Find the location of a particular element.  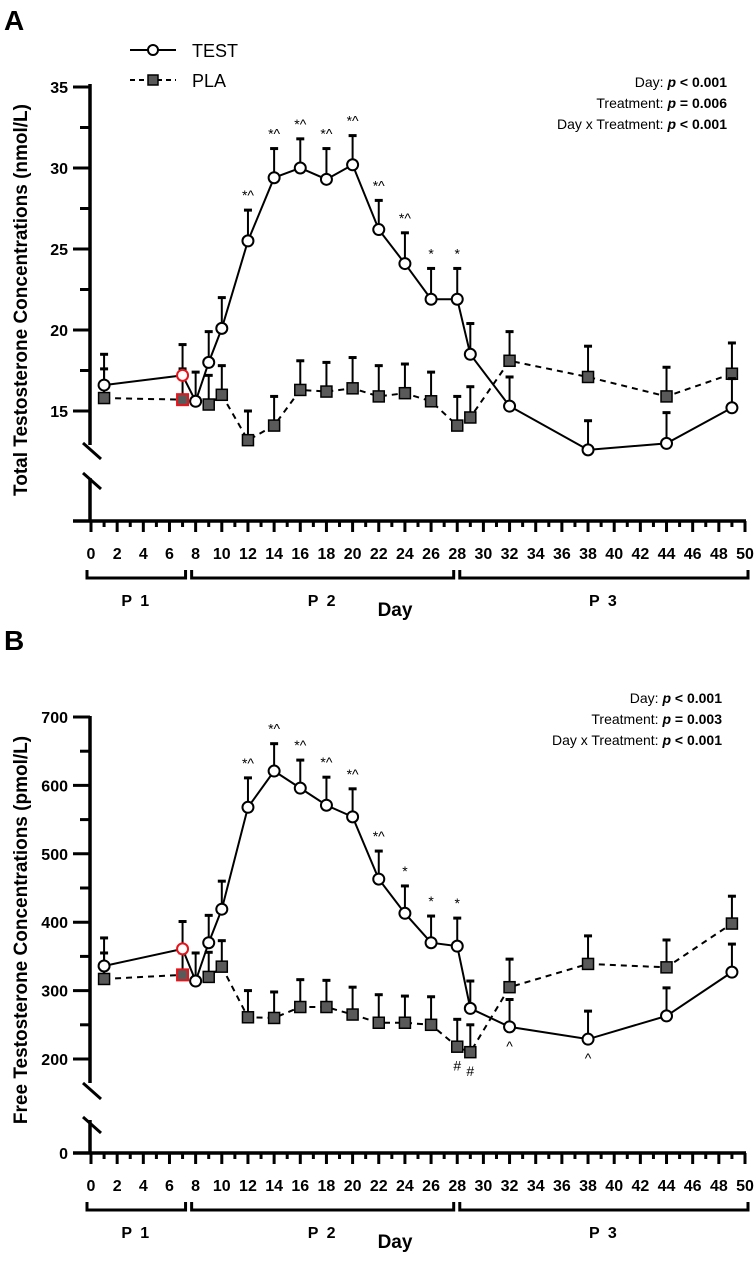

x-tick-label: 38 is located at coordinates (588, 554).